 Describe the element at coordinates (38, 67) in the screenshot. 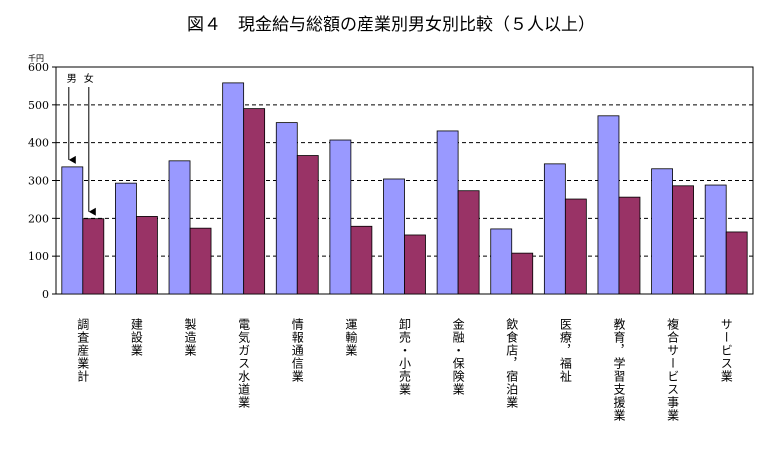

I see `y-tick-label: 600` at that location.